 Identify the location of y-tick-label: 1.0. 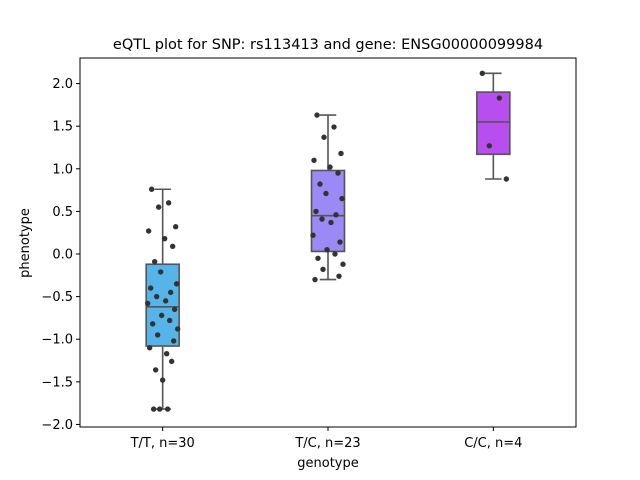
(62, 169).